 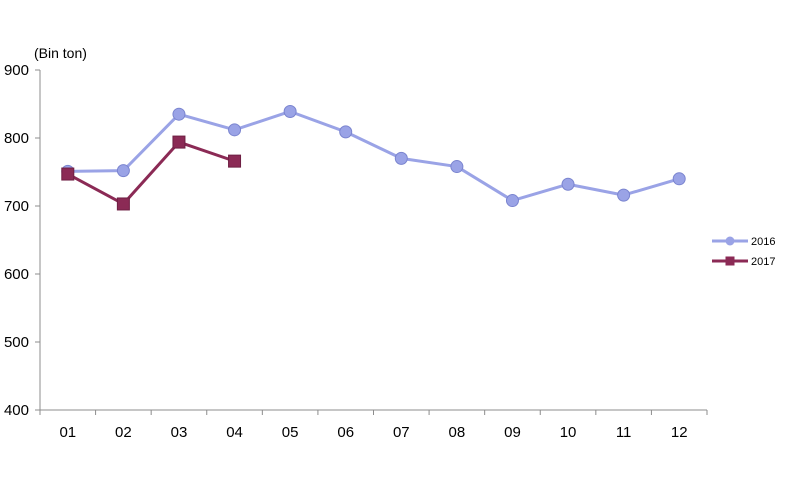 I want to click on x-tick-label: 02, so click(x=123, y=432).